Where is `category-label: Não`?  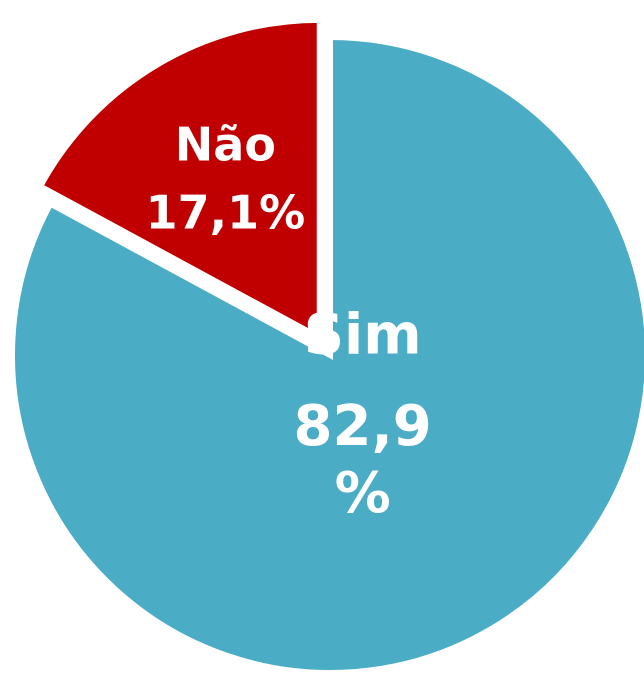
category-label: Não is located at coordinates (225, 144).